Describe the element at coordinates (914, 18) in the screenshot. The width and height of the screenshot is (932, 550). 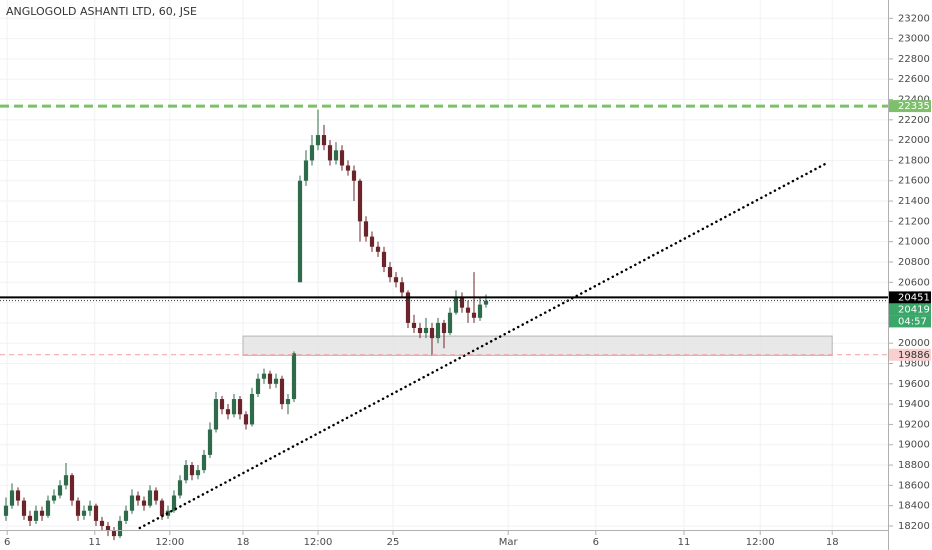
I see `y-tick-label: 23200` at that location.